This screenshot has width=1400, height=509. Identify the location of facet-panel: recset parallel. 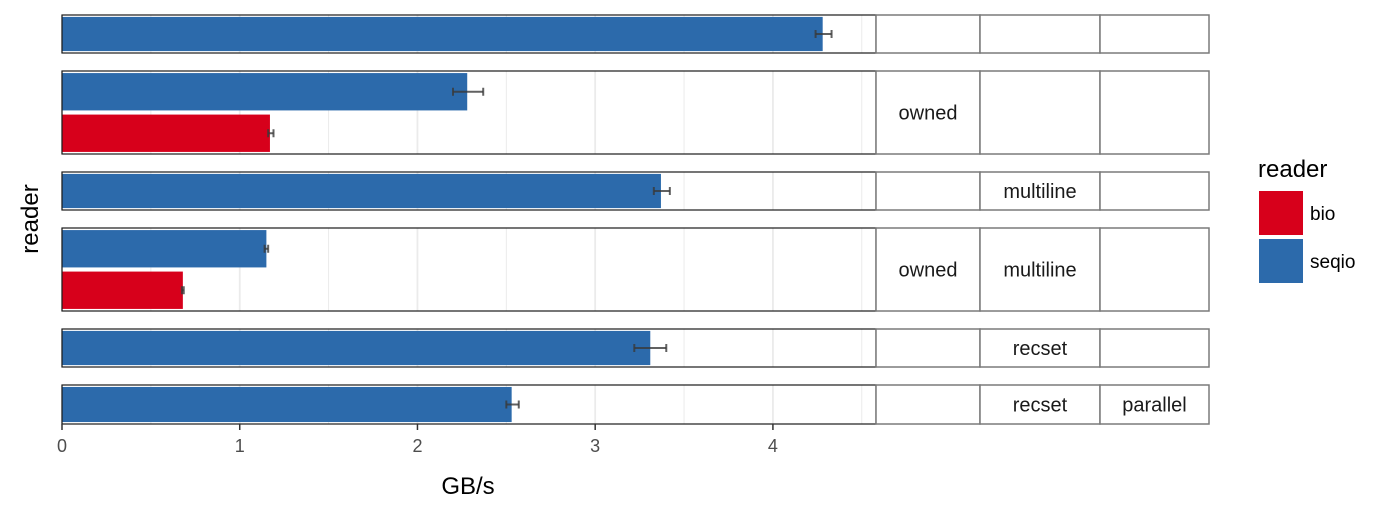
(635, 404).